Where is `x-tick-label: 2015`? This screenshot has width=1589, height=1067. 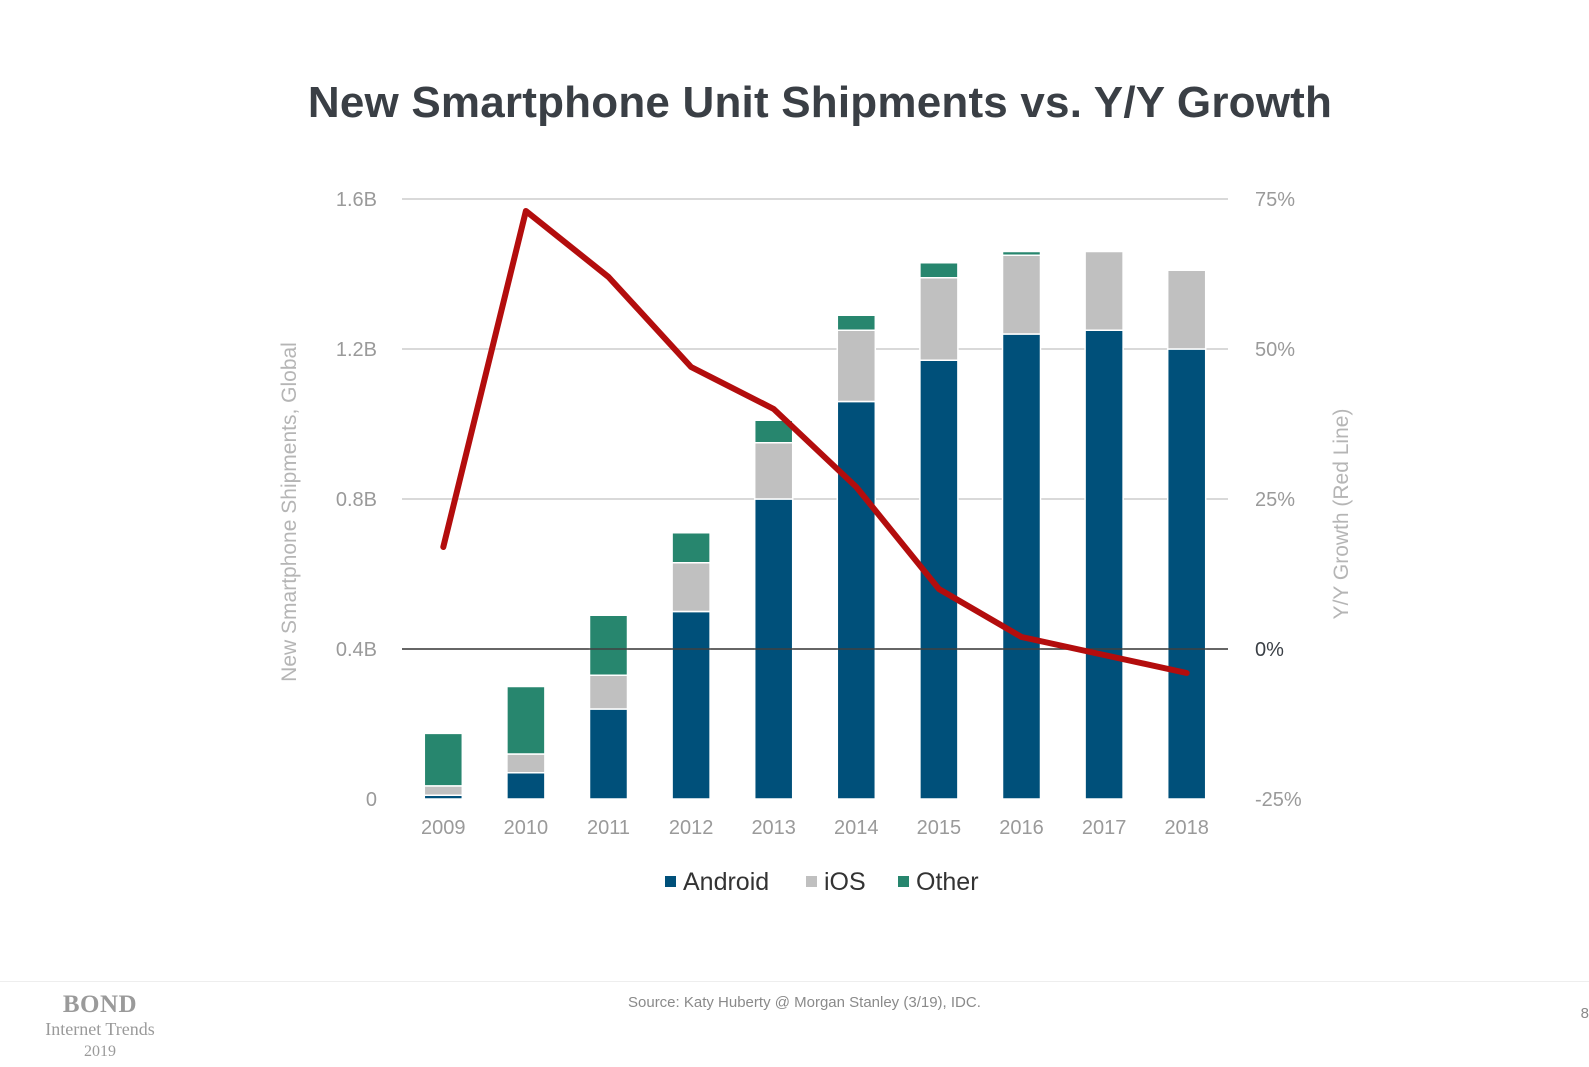
x-tick-label: 2015 is located at coordinates (939, 828).